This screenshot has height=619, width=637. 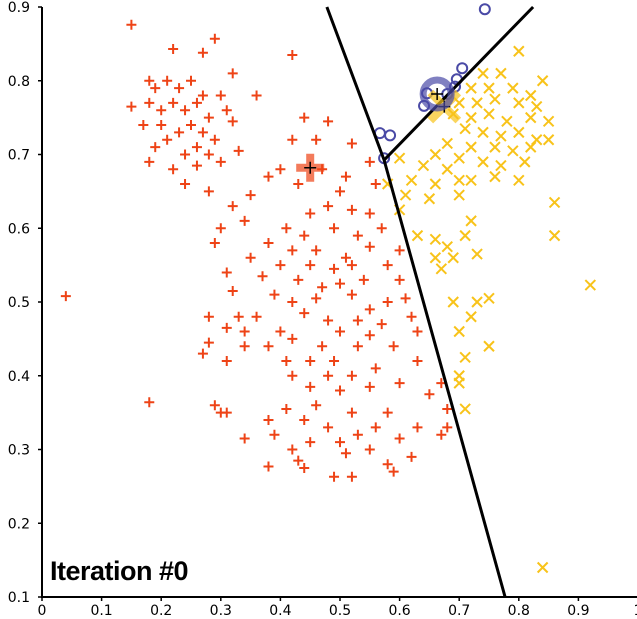 I want to click on x-tick-label: 0.2, so click(x=161, y=611).